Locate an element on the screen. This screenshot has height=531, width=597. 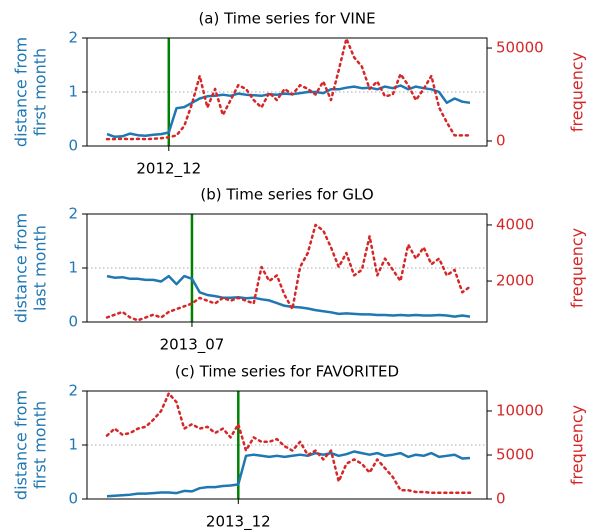
y2-tick-label: 10000 is located at coordinates (520, 410).